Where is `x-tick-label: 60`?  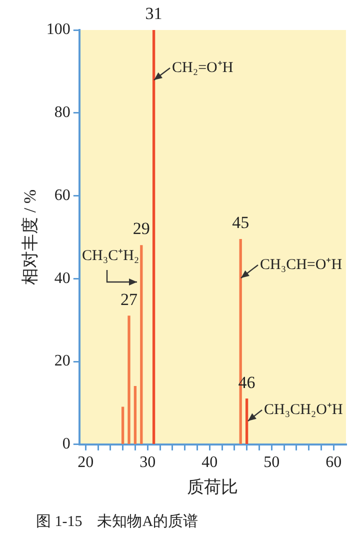 x-tick-label: 60 is located at coordinates (334, 463).